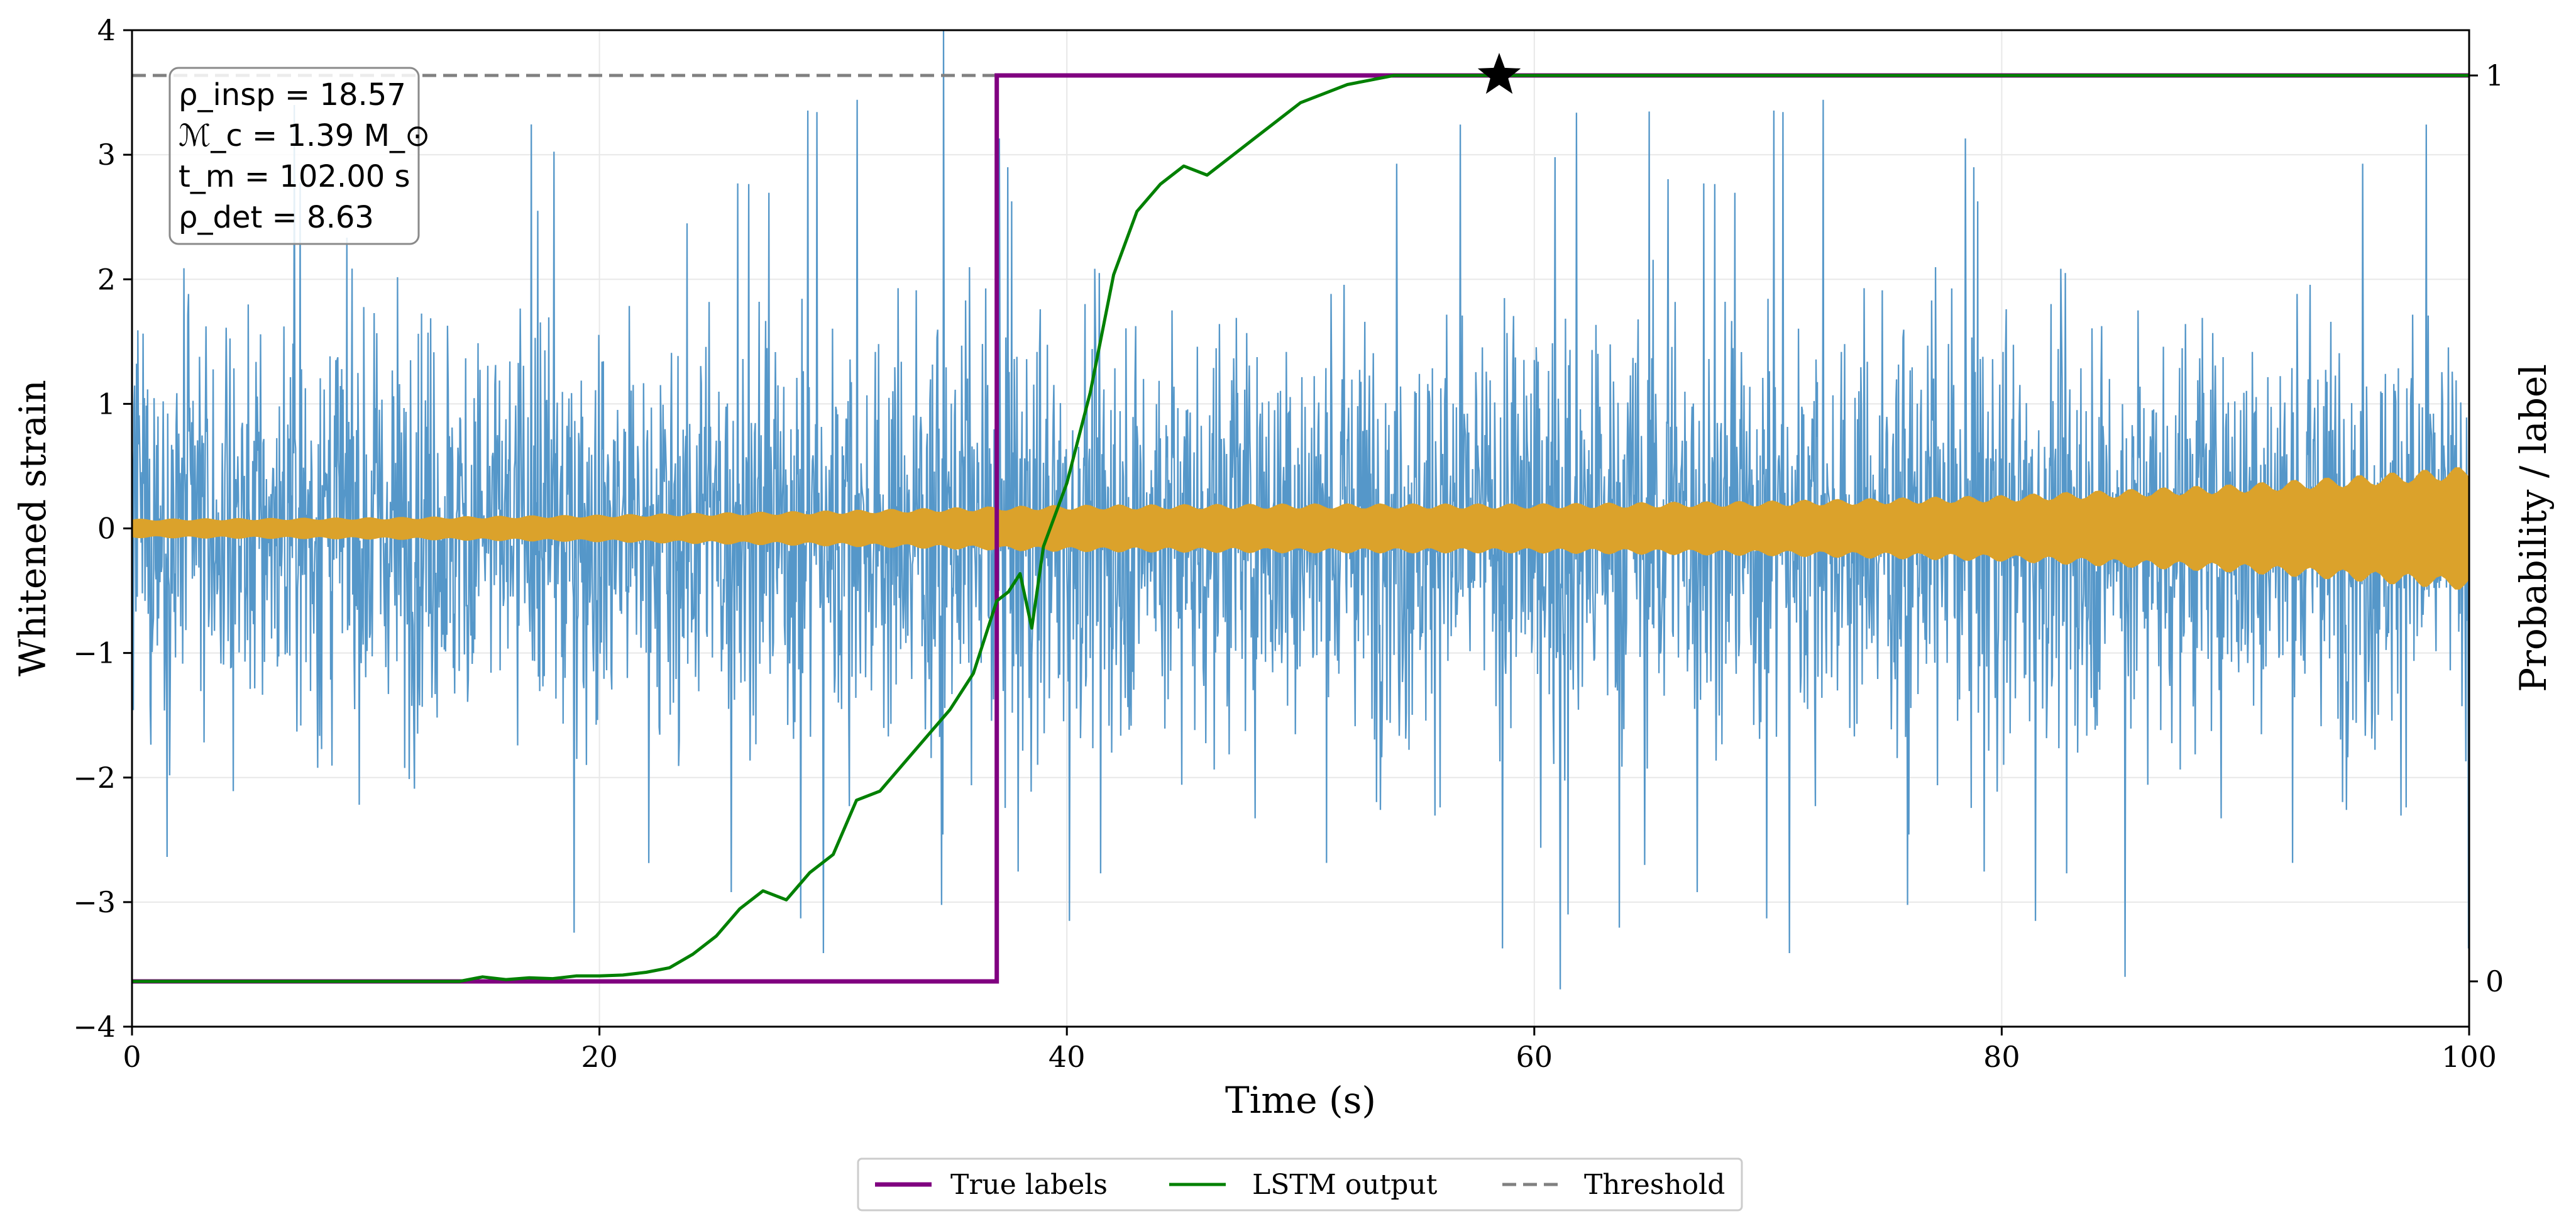  Describe the element at coordinates (305, 135) in the screenshot. I see `annotation-chirp-mass: ℳ_c = 1.39 M_⊙` at that location.